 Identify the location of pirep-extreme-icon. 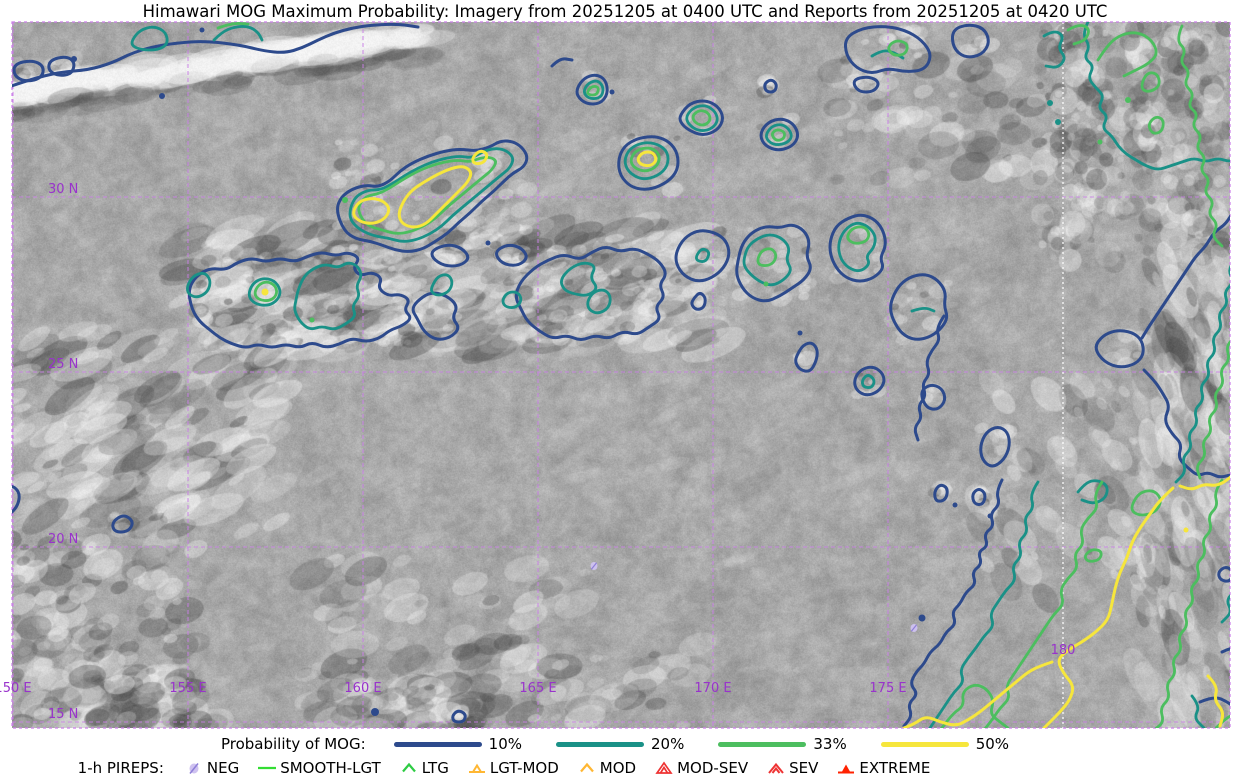
(847, 768).